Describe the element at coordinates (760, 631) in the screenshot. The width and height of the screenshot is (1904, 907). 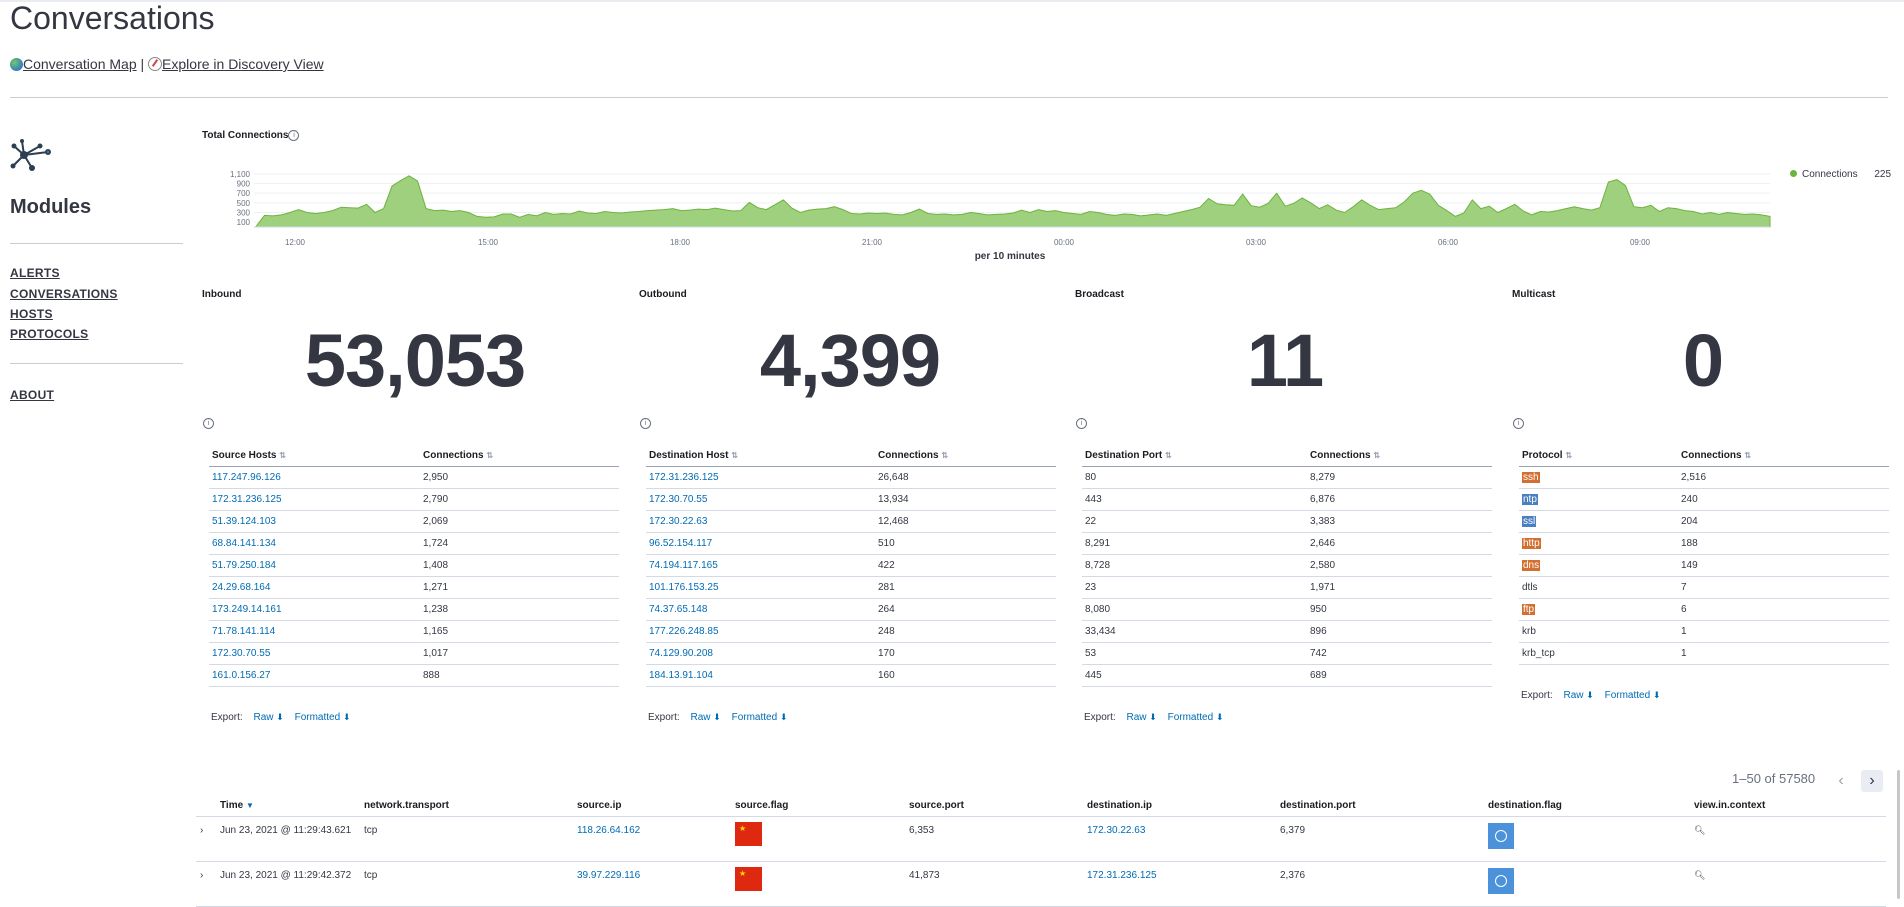
I see `table-cell: 177.226.248.85` at that location.